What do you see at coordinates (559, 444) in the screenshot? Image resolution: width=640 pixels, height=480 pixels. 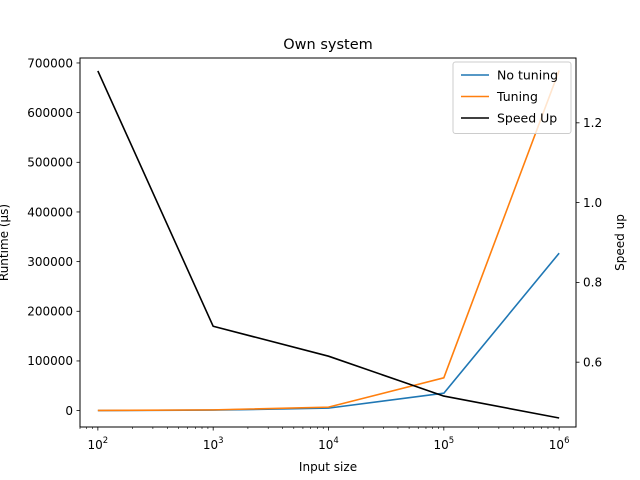 I see `x-tick-label: 10⁶` at bounding box center [559, 444].